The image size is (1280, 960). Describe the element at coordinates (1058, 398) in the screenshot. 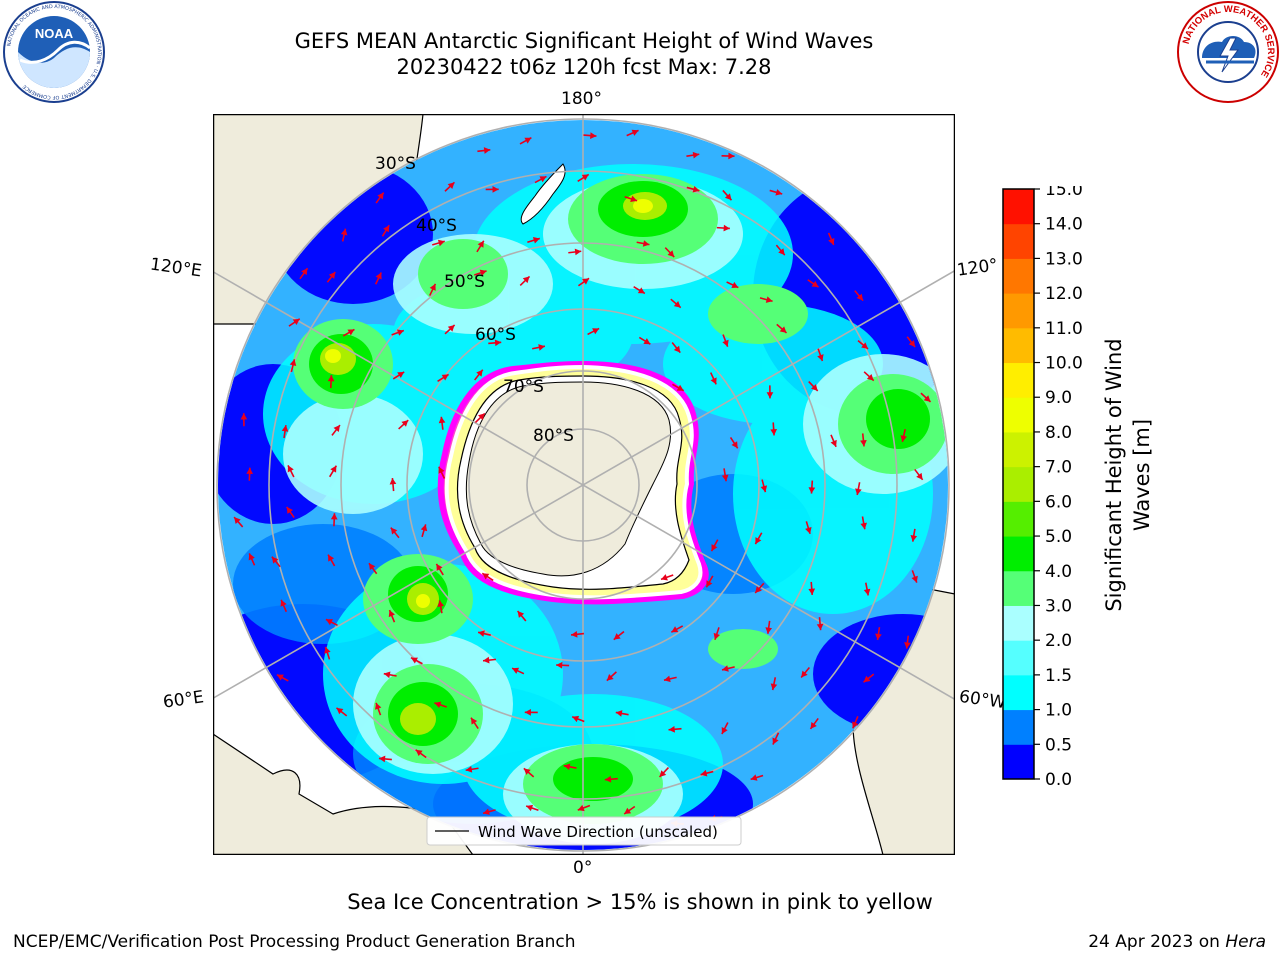

I see `colorbar-tick-label: 9.0` at that location.